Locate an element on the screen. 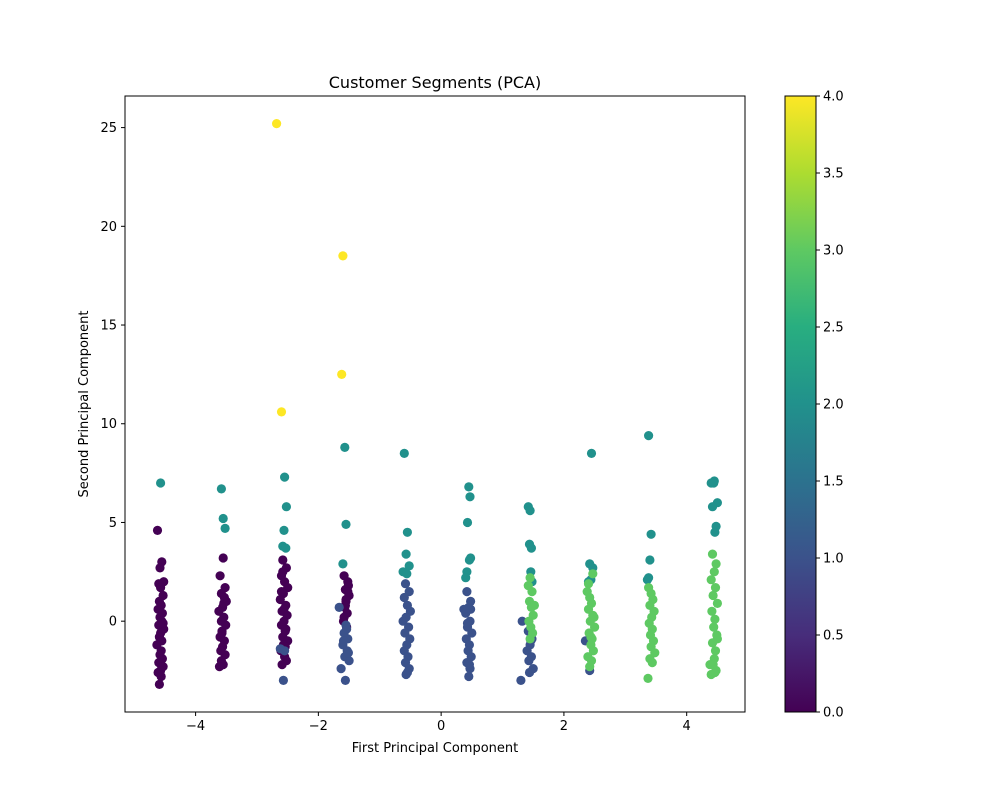  x-tick-label: −4 is located at coordinates (195, 726).